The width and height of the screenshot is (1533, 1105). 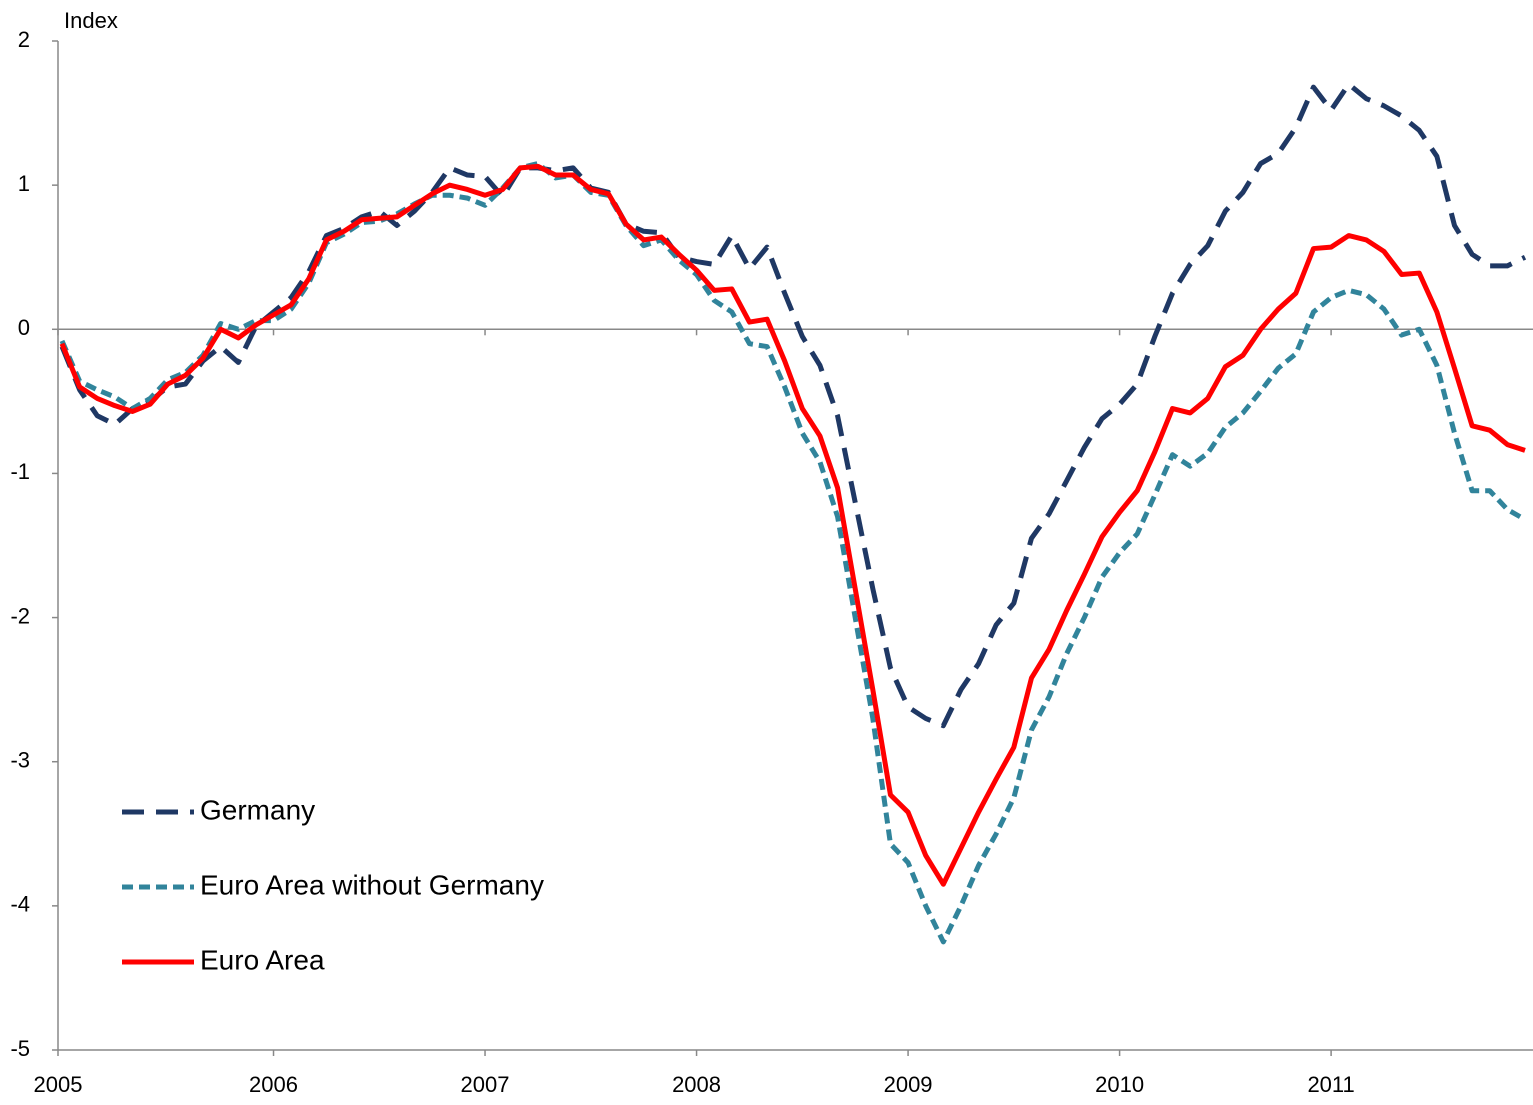 I want to click on x-tick-label: 2005, so click(x=58, y=1084).